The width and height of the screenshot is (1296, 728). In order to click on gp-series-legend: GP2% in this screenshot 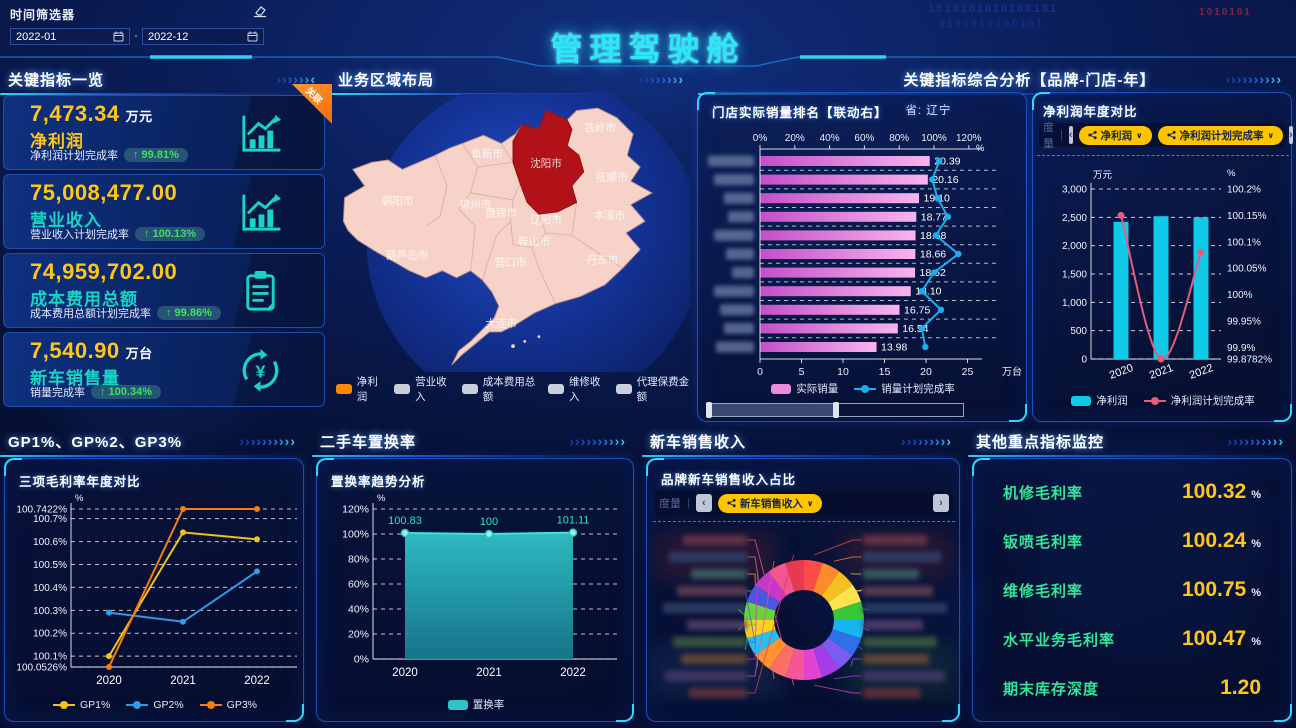, I will do `click(155, 705)`.